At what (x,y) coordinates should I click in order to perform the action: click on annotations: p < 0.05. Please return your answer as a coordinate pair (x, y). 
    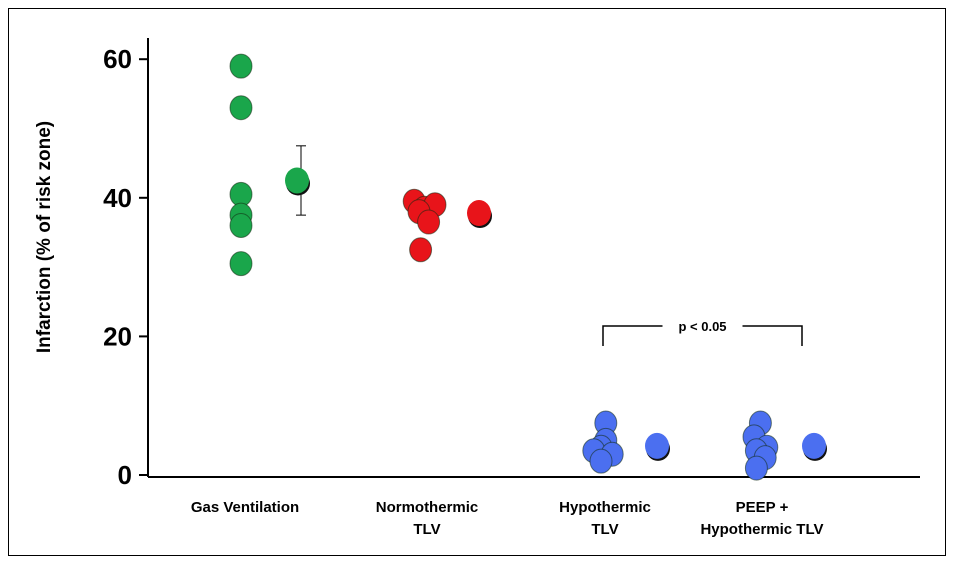
    Looking at the image, I should click on (702, 333).